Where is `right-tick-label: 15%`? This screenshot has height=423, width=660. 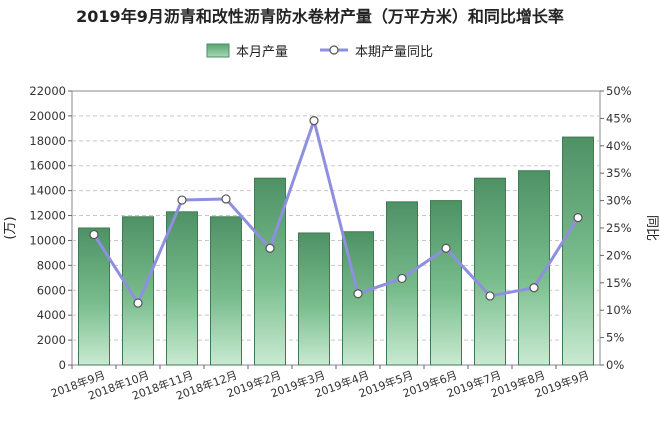
right-tick-label: 15% is located at coordinates (619, 283).